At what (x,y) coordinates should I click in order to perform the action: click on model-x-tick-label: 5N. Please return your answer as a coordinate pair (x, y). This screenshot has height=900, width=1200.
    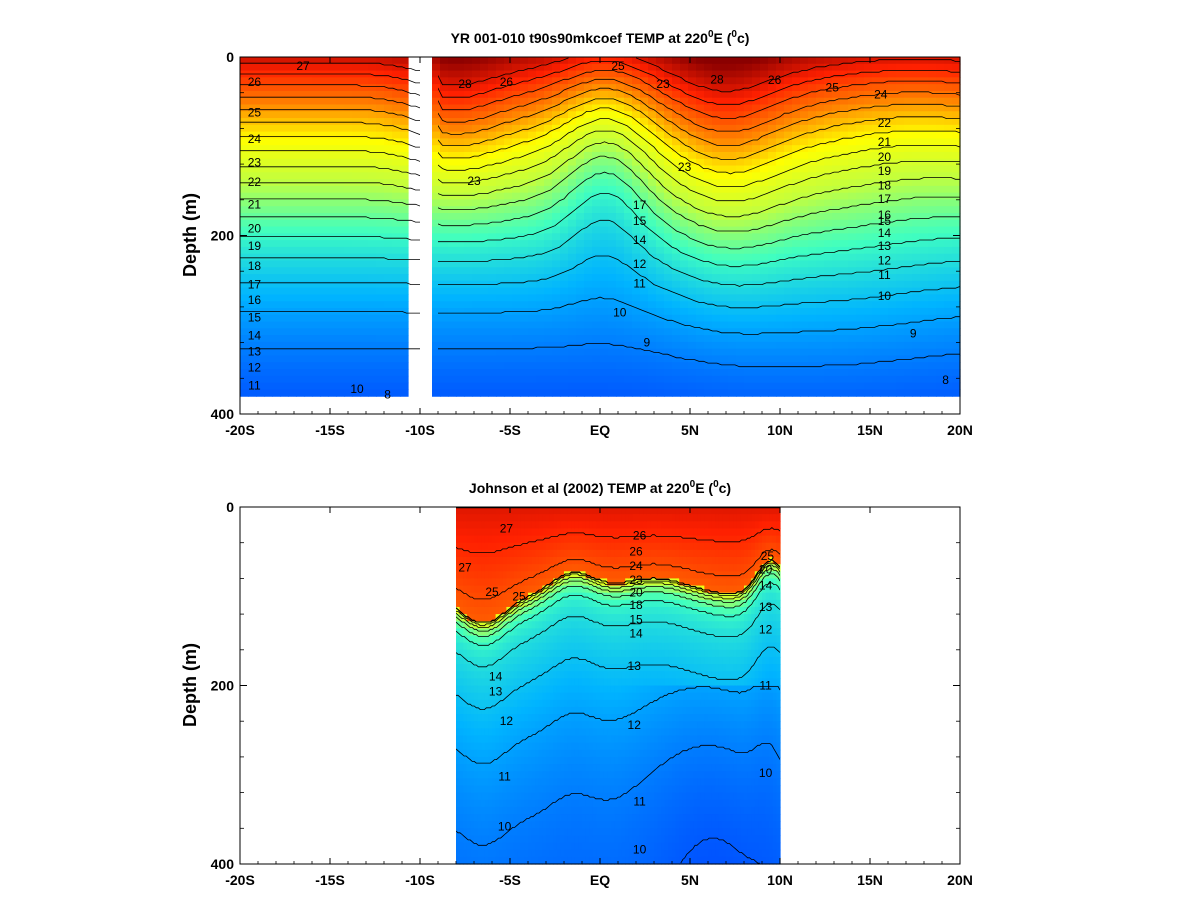
    Looking at the image, I should click on (690, 430).